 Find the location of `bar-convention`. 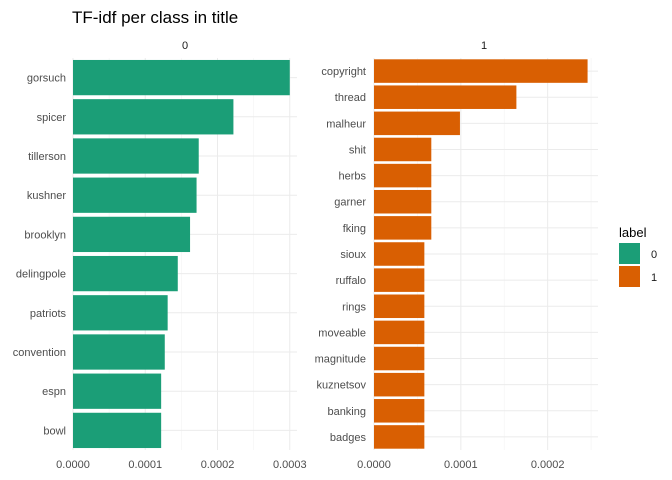

bar-convention is located at coordinates (119, 352).